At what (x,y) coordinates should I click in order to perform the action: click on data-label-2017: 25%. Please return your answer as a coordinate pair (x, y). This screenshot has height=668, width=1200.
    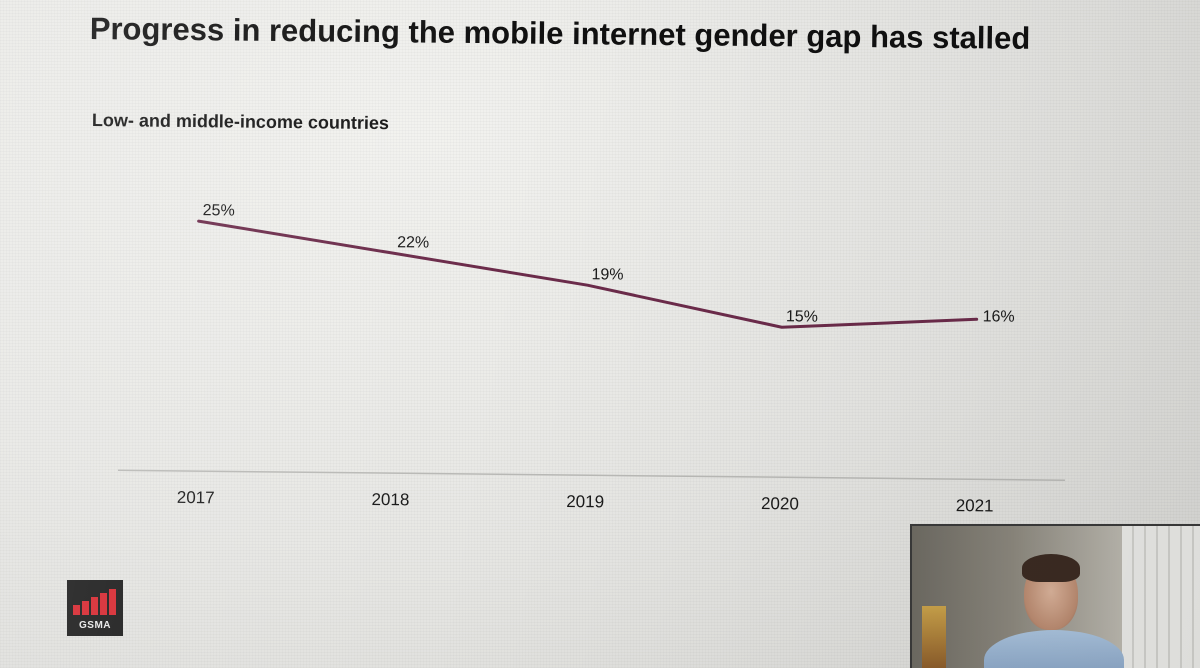
    Looking at the image, I should click on (219, 210).